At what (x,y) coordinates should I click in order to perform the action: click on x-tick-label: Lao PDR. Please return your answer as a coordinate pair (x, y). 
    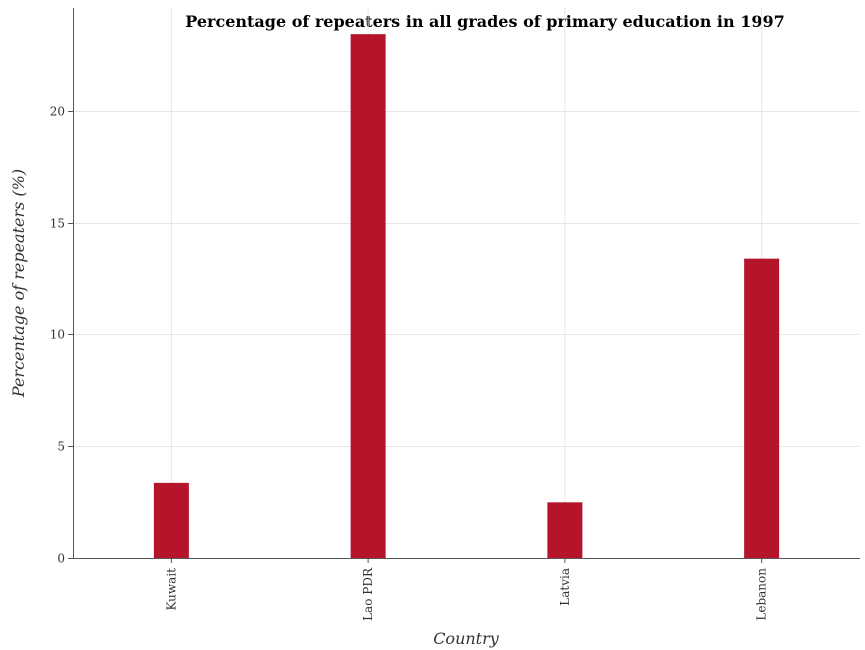
    Looking at the image, I should click on (368, 594).